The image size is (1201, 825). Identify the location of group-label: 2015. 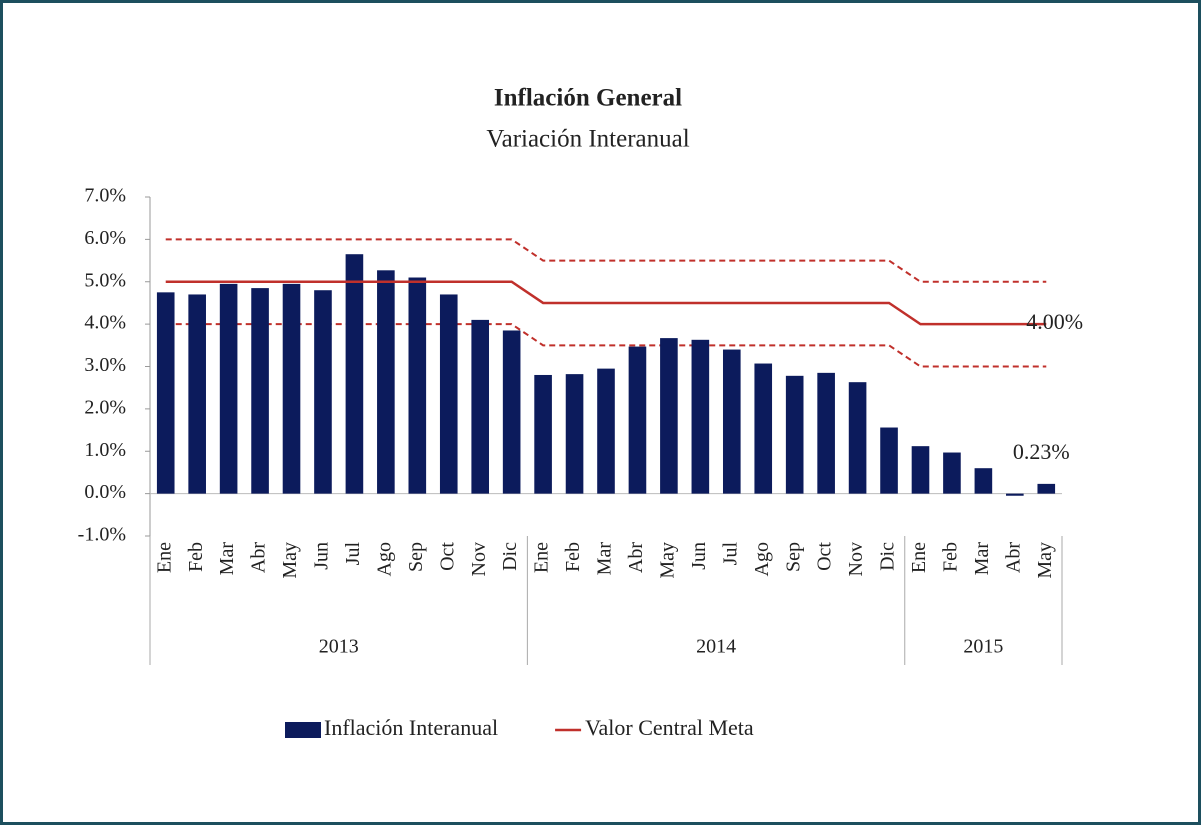
(983, 647).